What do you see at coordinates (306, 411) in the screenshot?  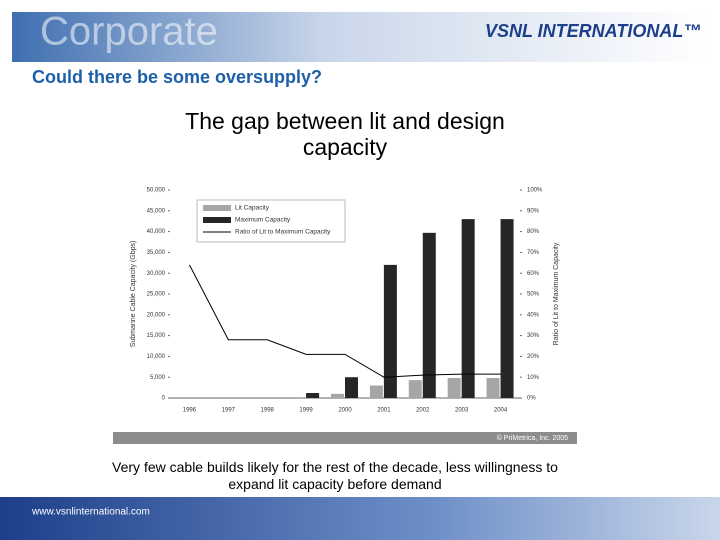 I see `x-tick-label: 1999` at bounding box center [306, 411].